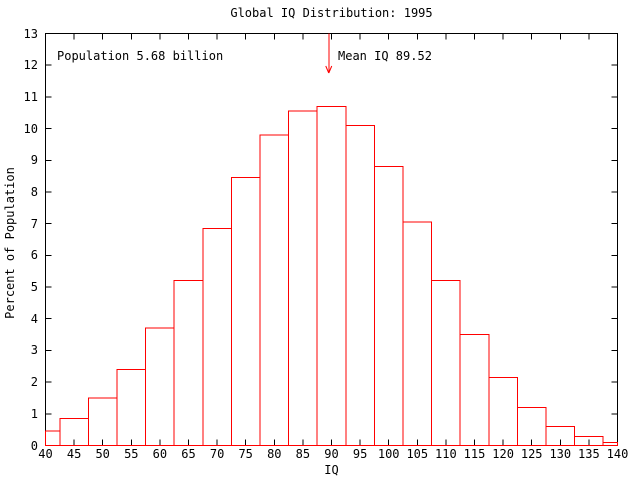  What do you see at coordinates (34, 191) in the screenshot?
I see `y-tick-label: 8` at bounding box center [34, 191].